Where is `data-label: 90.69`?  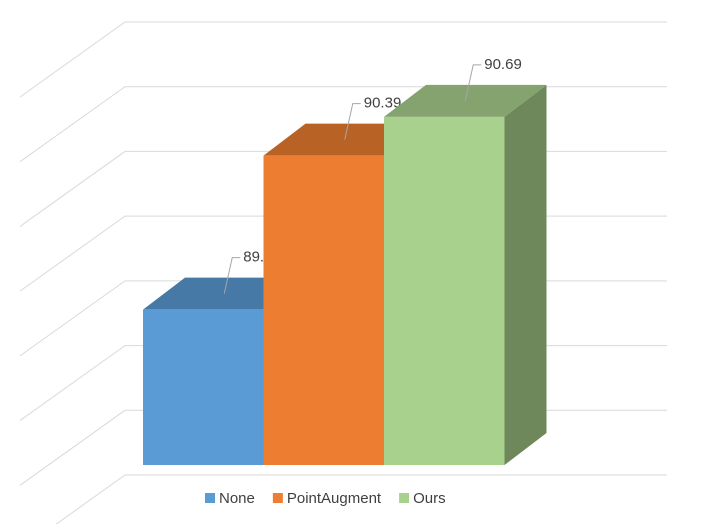 data-label: 90.69 is located at coordinates (503, 64).